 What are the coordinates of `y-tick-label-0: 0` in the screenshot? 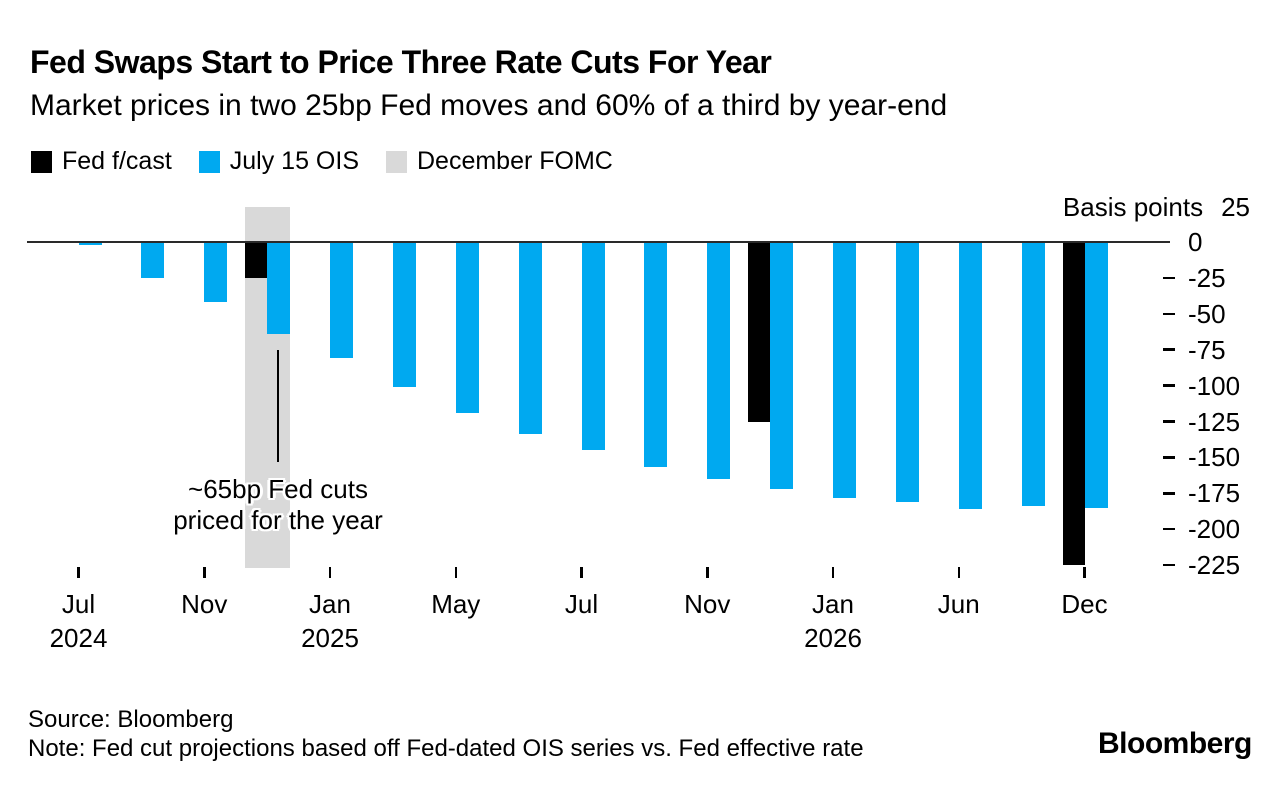 It's located at (1195, 242).